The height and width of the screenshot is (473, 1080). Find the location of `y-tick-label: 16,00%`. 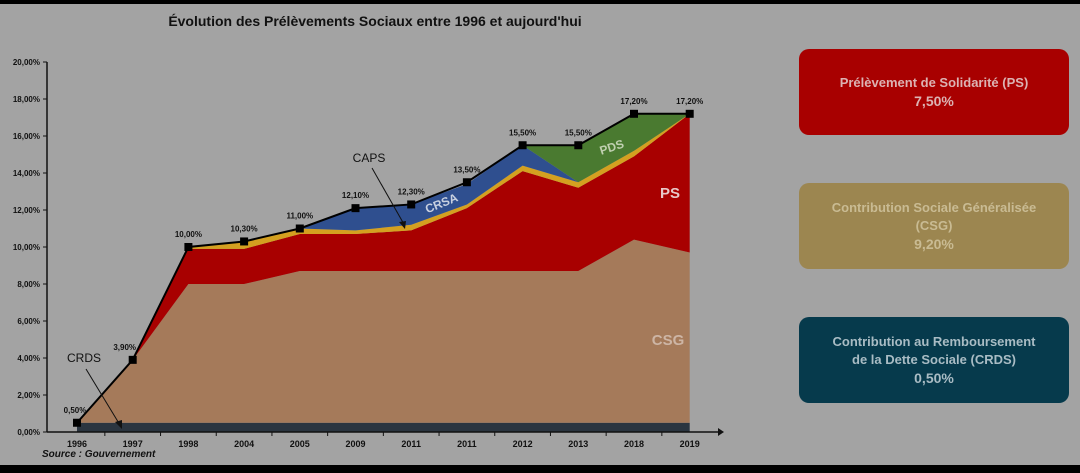

y-tick-label: 16,00% is located at coordinates (26, 136).